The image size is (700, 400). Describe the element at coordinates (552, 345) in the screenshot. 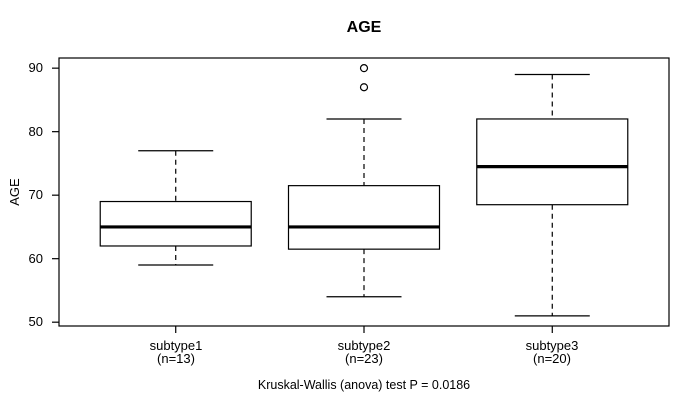

I see `group-name: subtype3` at that location.